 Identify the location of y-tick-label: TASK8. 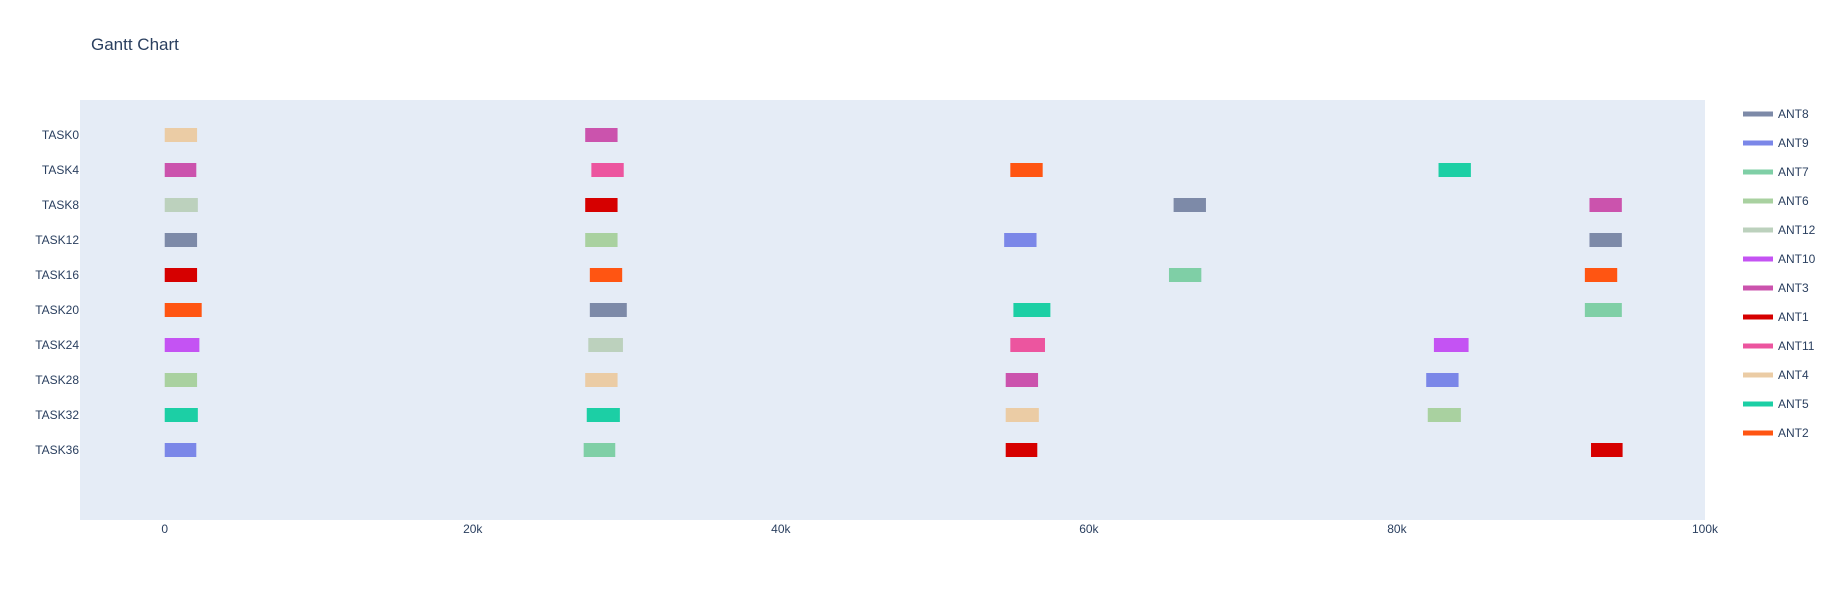
(60, 205).